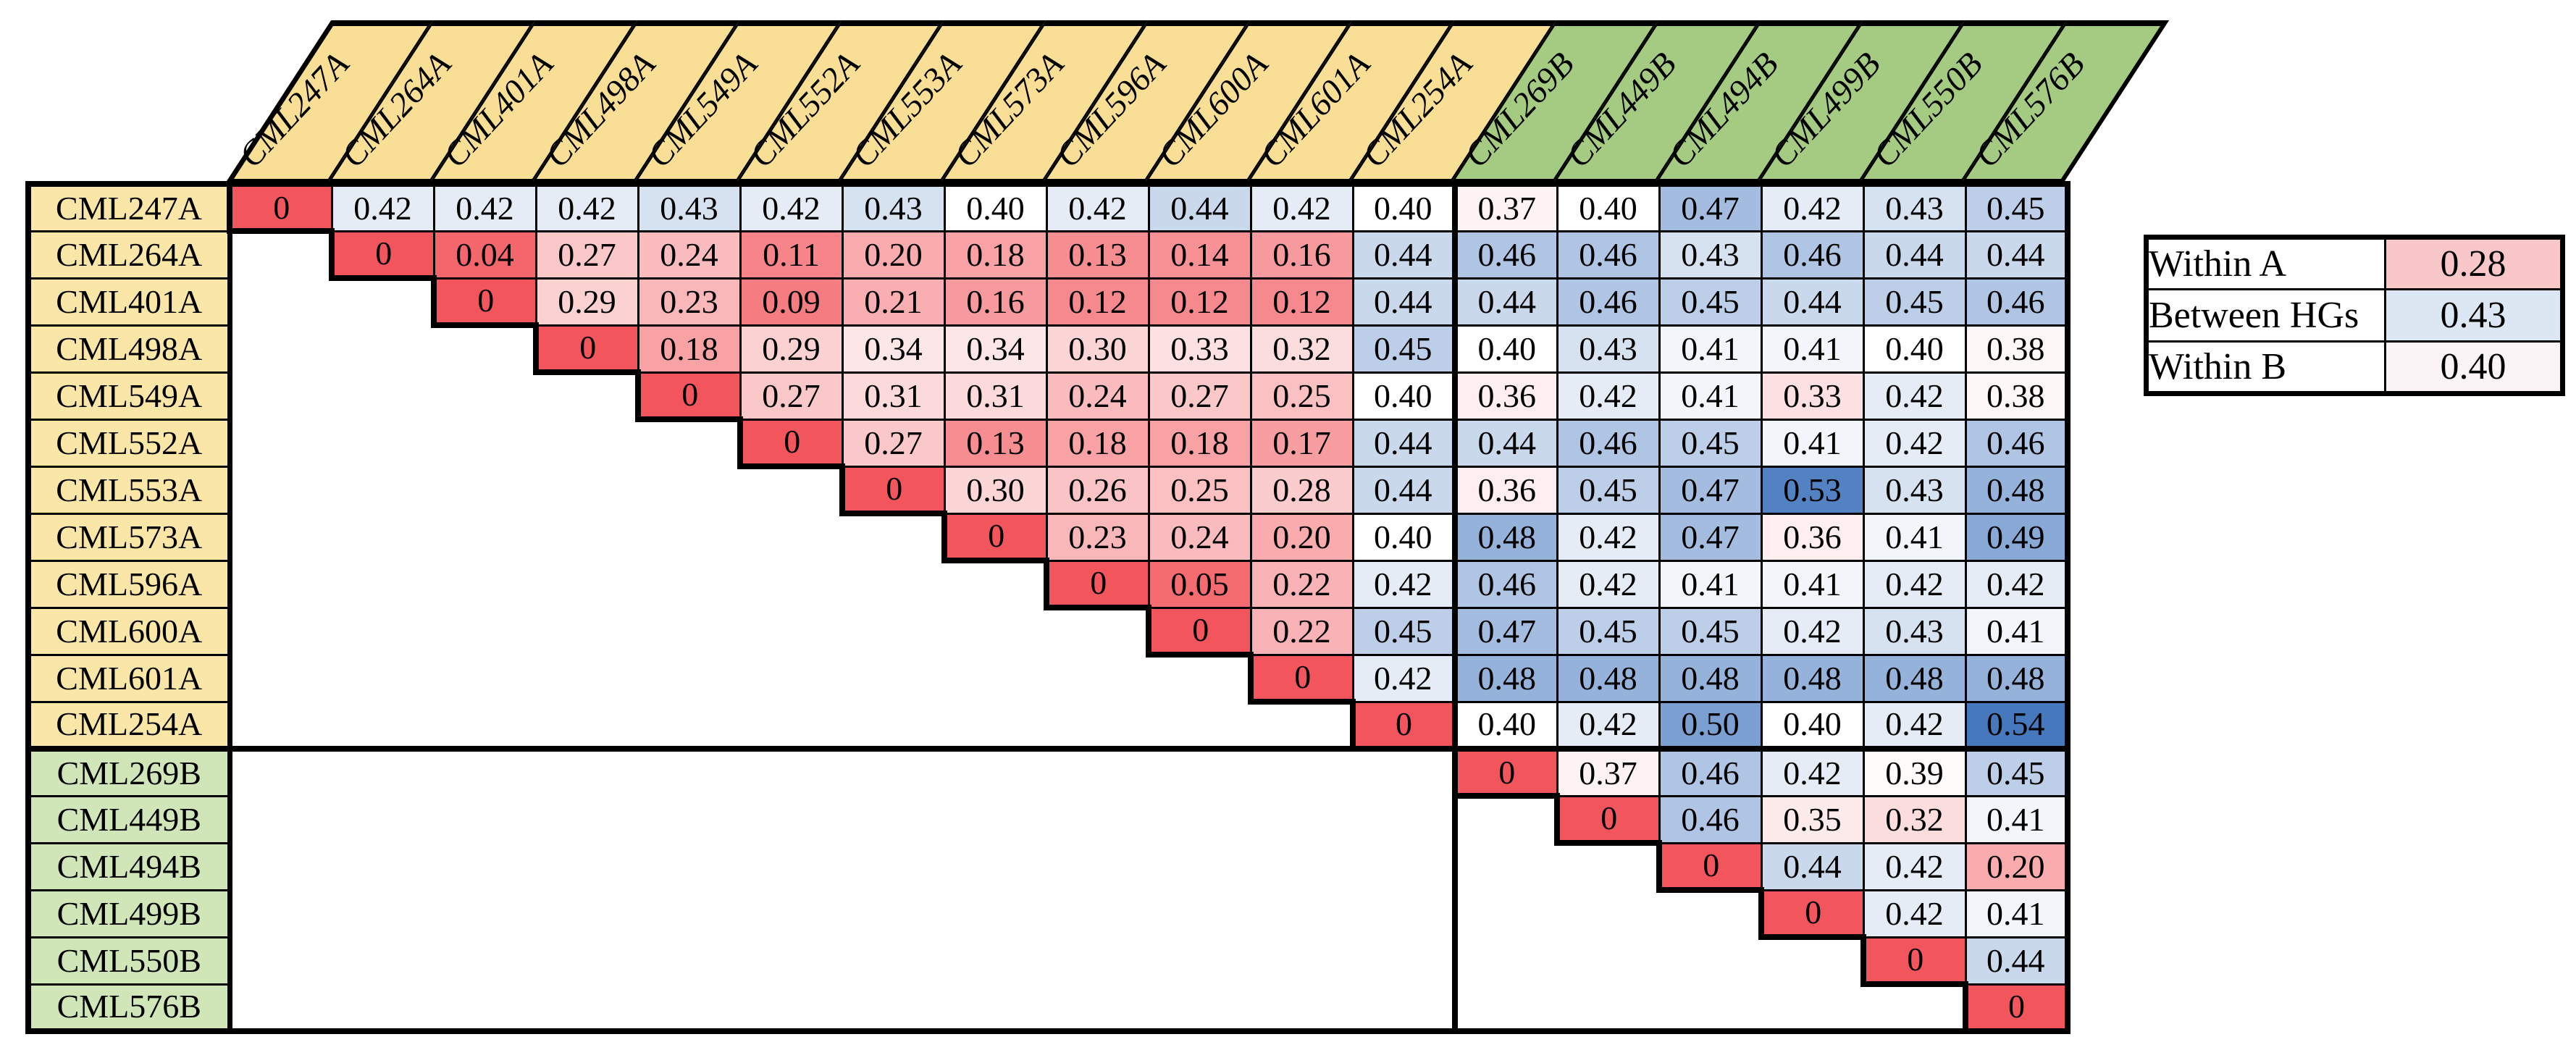 The width and height of the screenshot is (2576, 1050). What do you see at coordinates (689, 255) in the screenshot?
I see `matrix-cell: 0.24` at bounding box center [689, 255].